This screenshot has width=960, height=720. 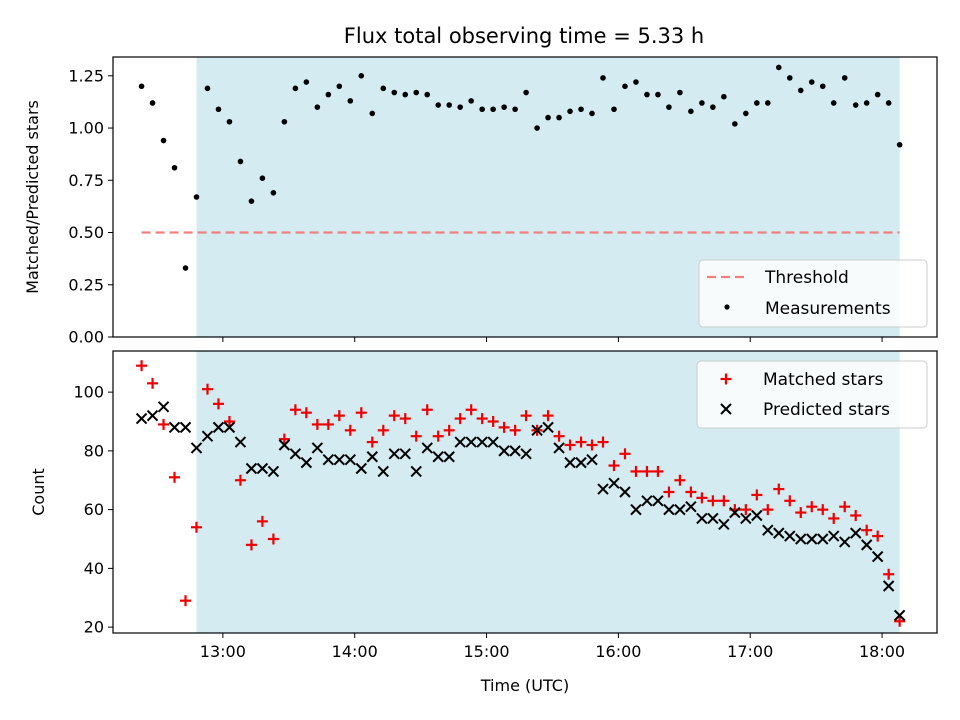 What do you see at coordinates (524, 36) in the screenshot?
I see `chart-title: Flux total observing time = 5.33 h` at bounding box center [524, 36].